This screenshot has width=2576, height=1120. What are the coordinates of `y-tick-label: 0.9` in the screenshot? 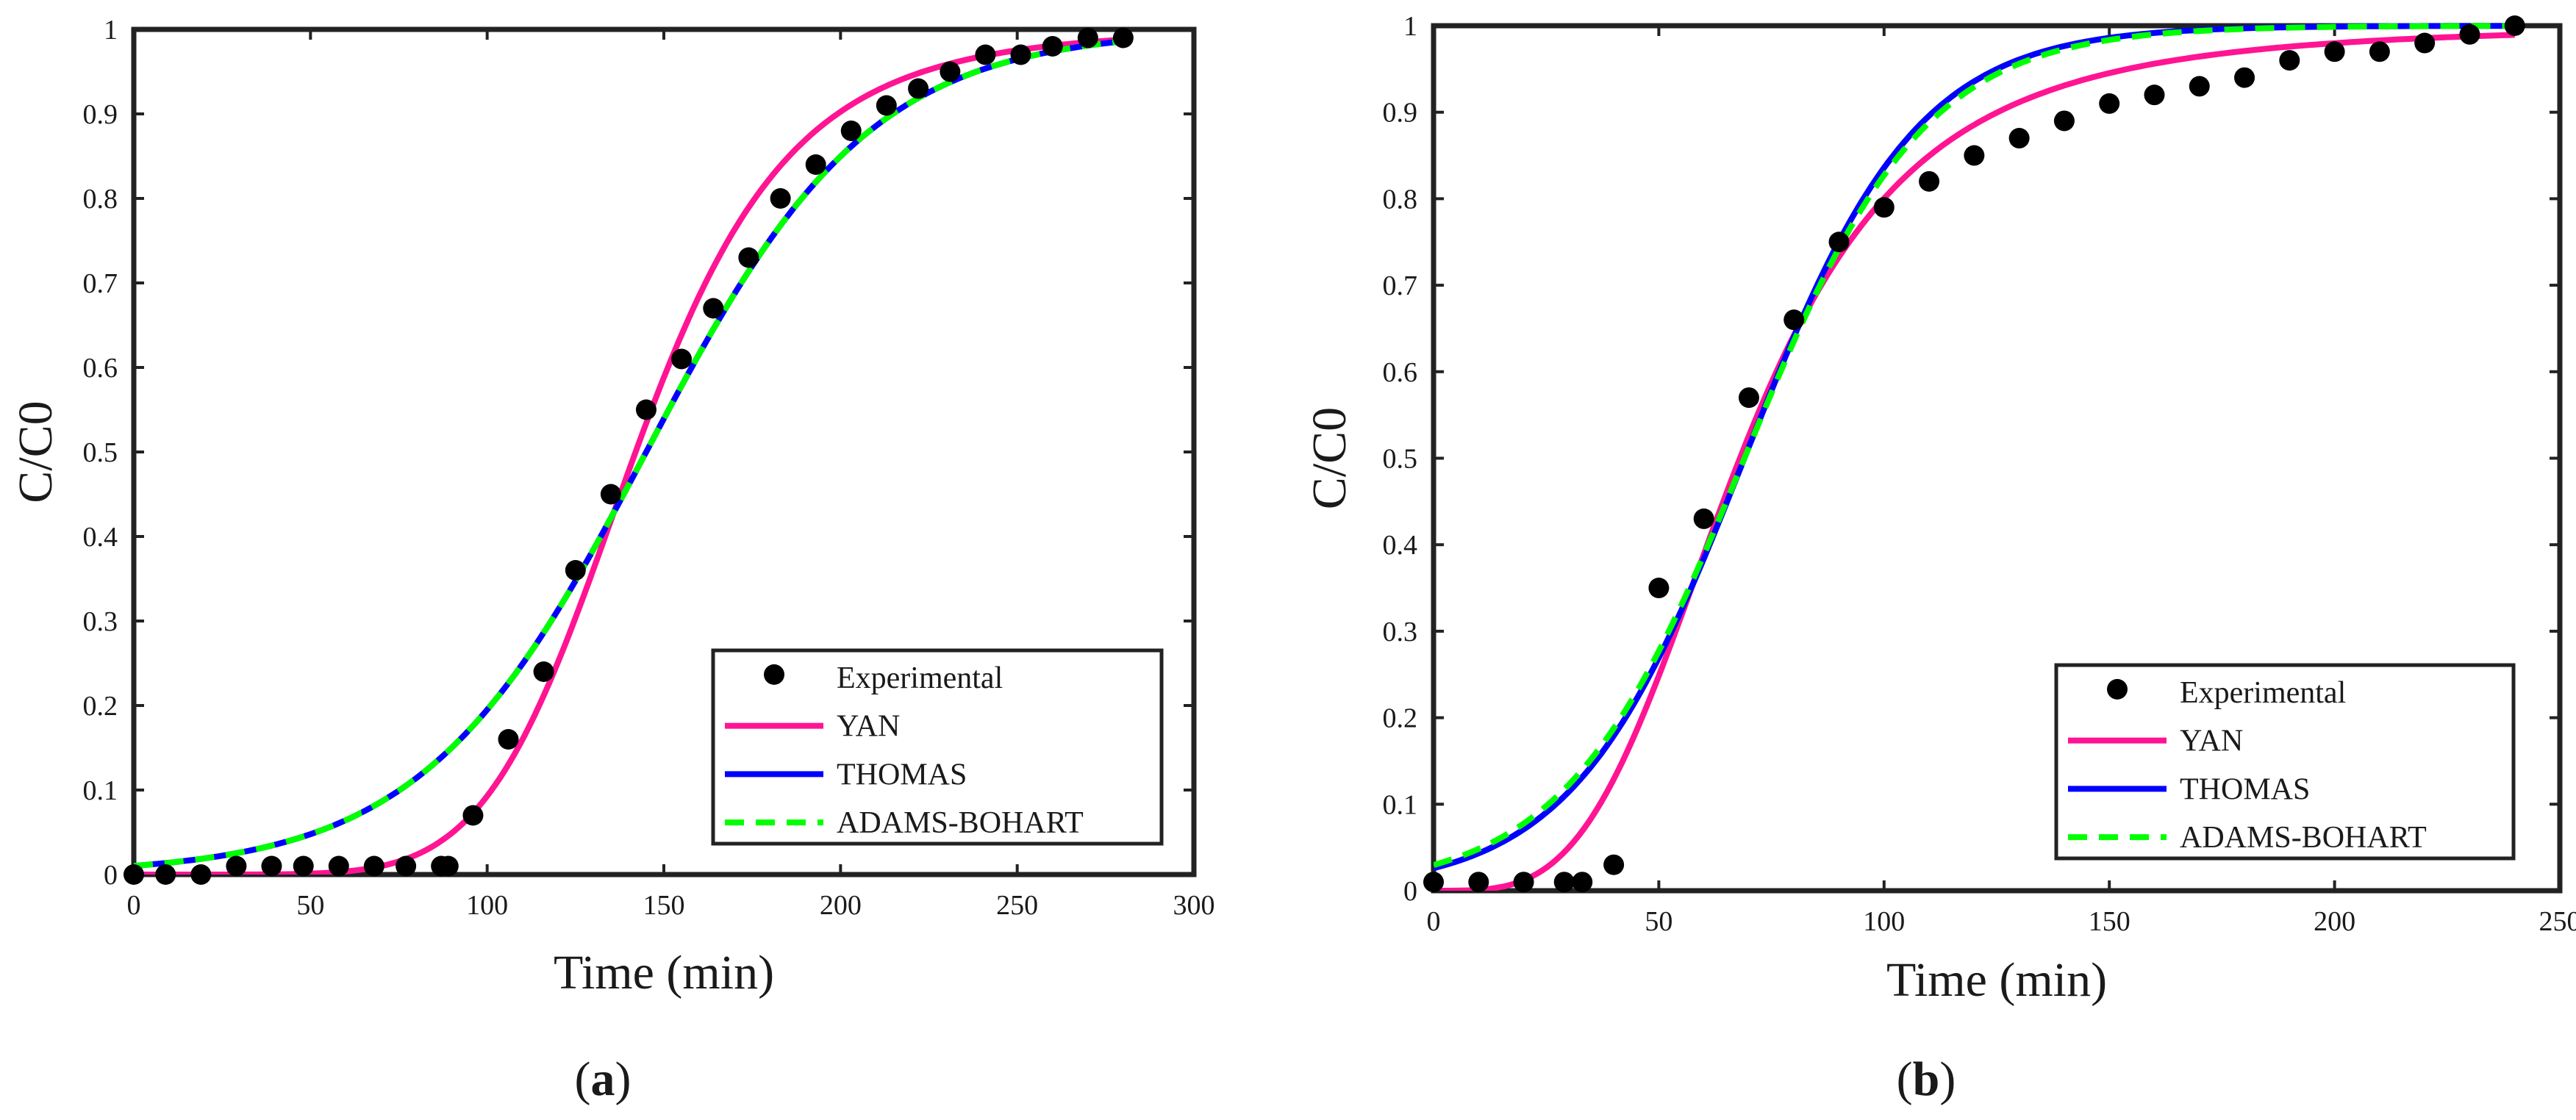 It's located at (101, 115).